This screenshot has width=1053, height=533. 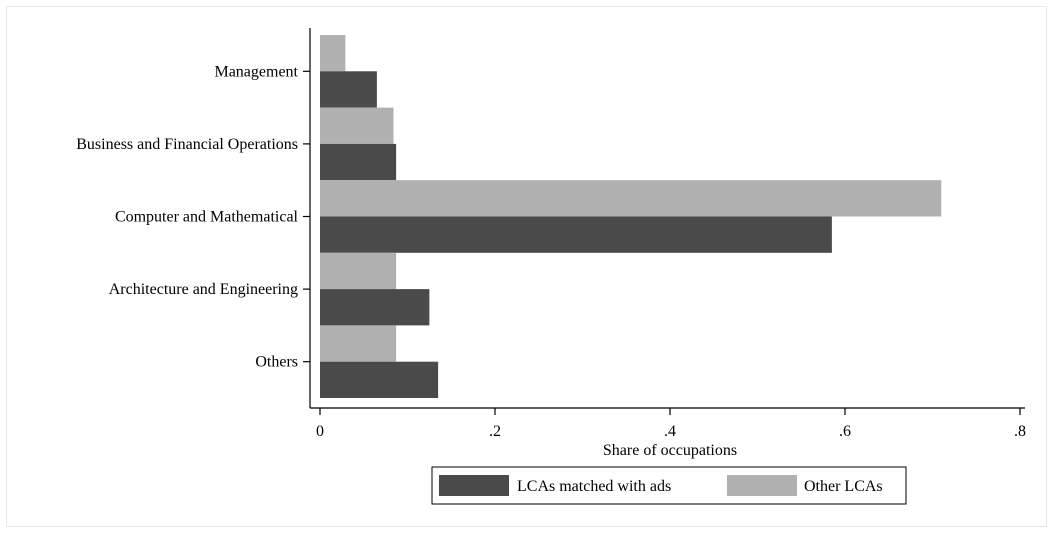 I want to click on bar-lcas-matched-others, so click(x=379, y=379).